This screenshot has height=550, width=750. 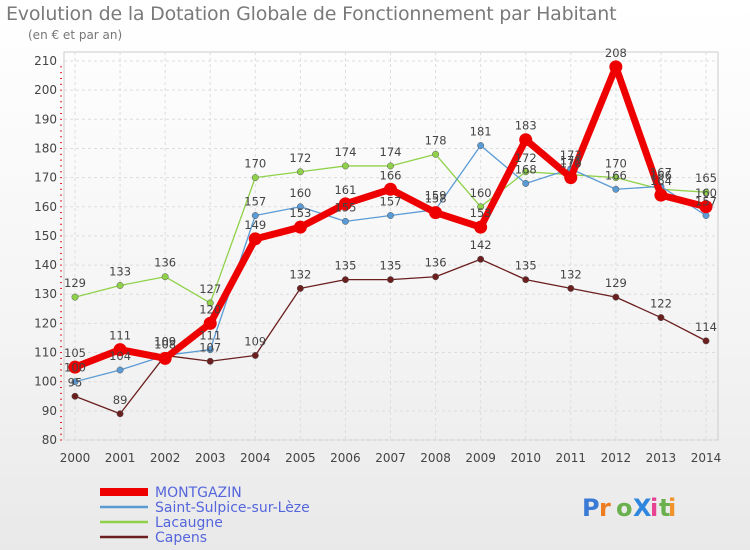 What do you see at coordinates (706, 458) in the screenshot?
I see `x-tick-label: 2014` at bounding box center [706, 458].